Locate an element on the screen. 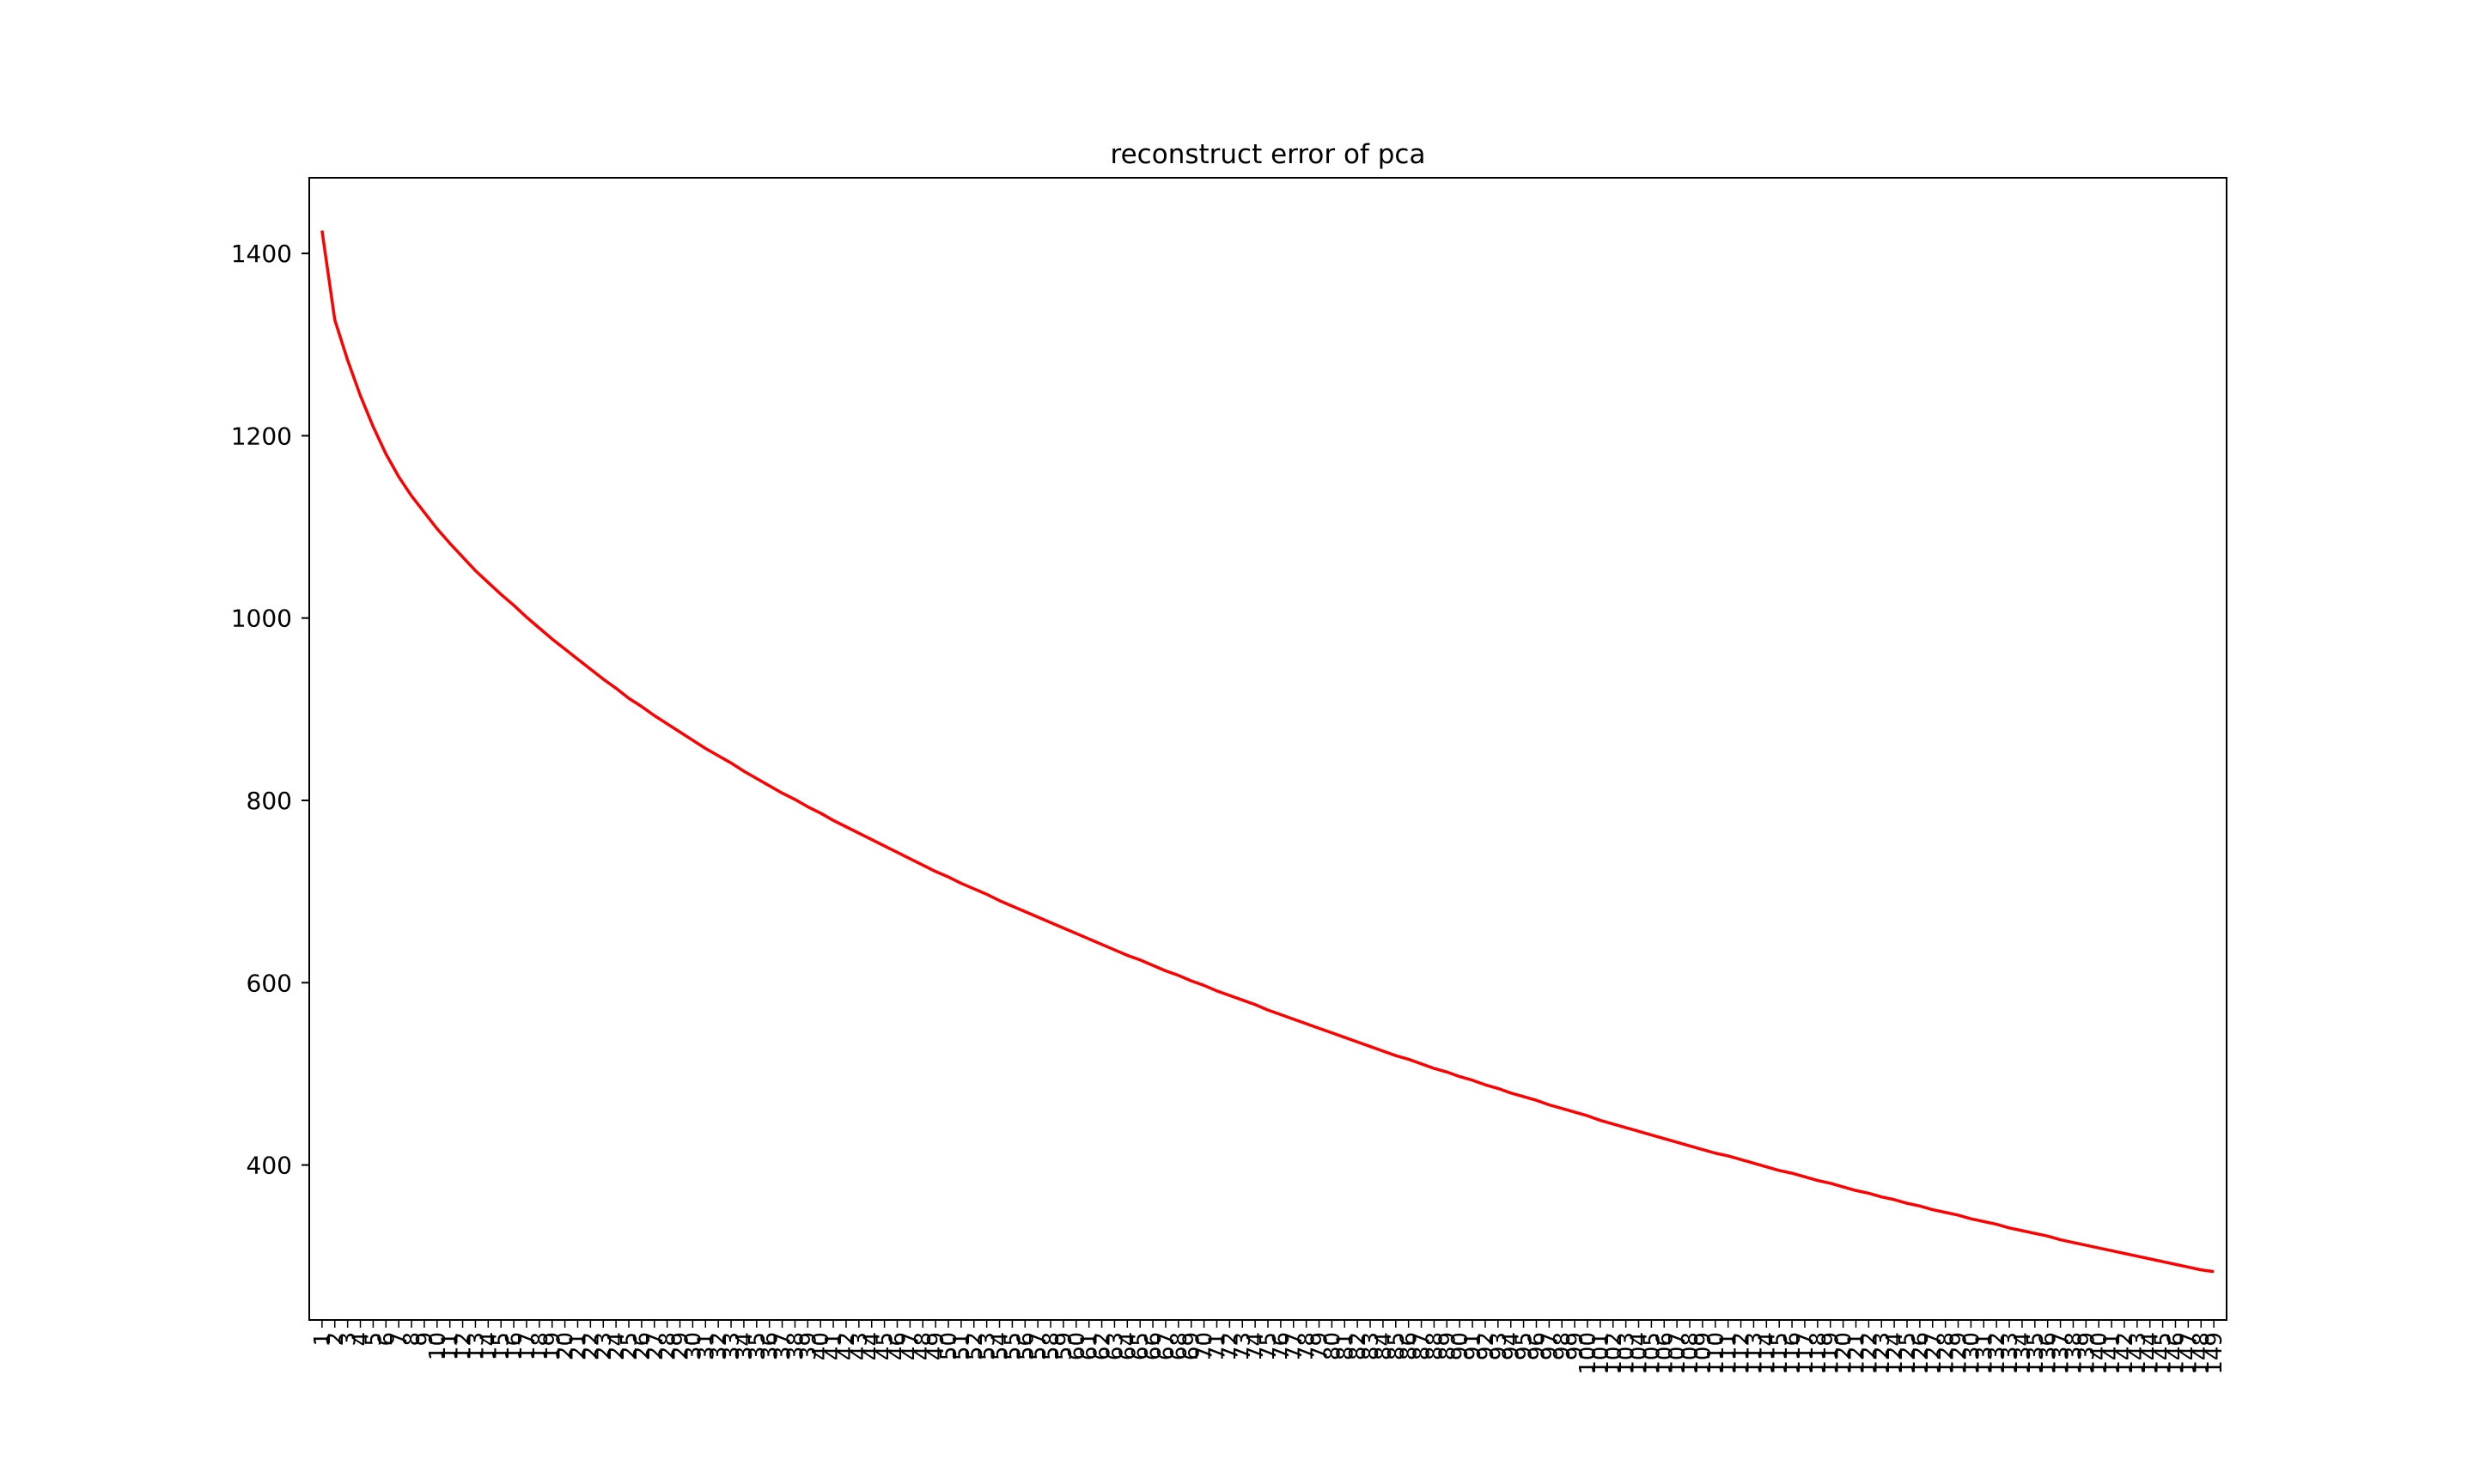  x-tick-label: 38 is located at coordinates (795, 1346).